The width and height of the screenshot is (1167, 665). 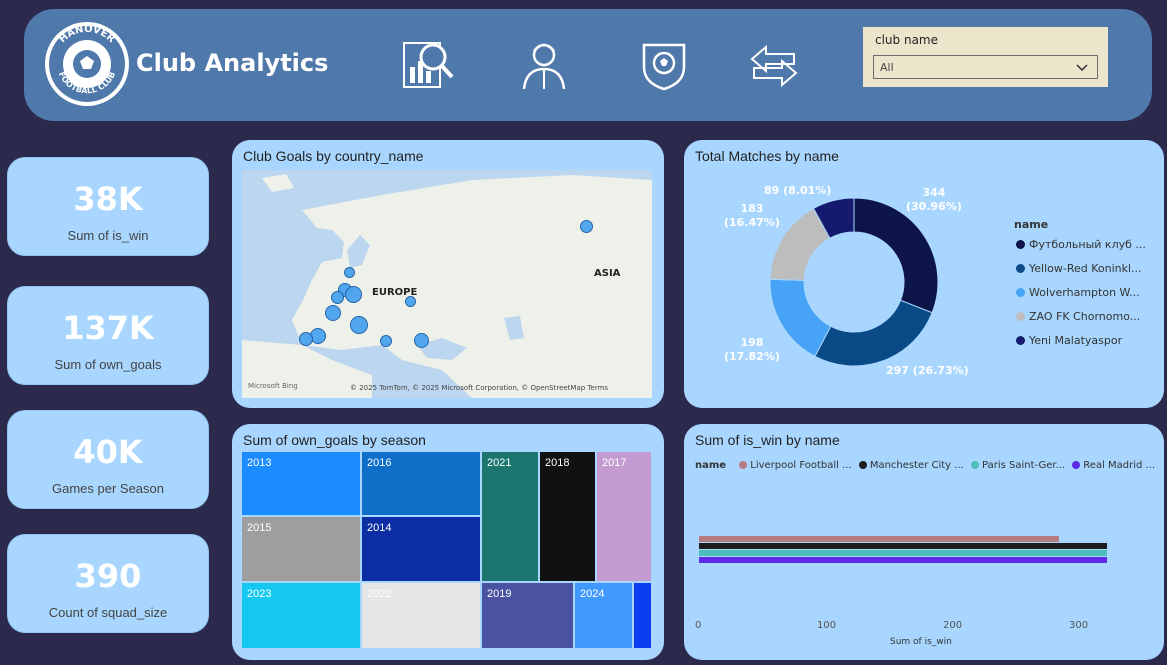 I want to click on treemap-tile: 2023, so click(x=301, y=615).